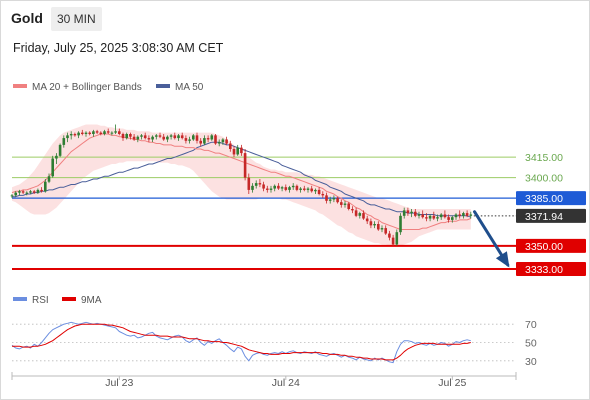 The image size is (590, 400). Describe the element at coordinates (531, 362) in the screenshot. I see `rsi-tick-label-30: 30` at that location.